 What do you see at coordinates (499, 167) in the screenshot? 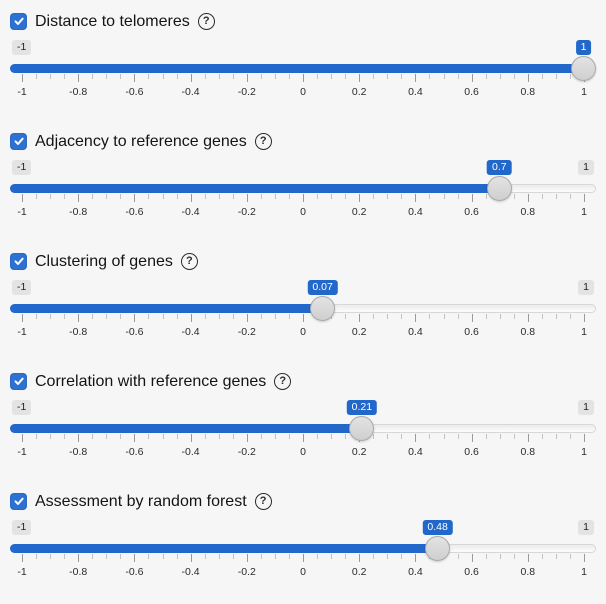
I see `current-value-badge: 0.7` at bounding box center [499, 167].